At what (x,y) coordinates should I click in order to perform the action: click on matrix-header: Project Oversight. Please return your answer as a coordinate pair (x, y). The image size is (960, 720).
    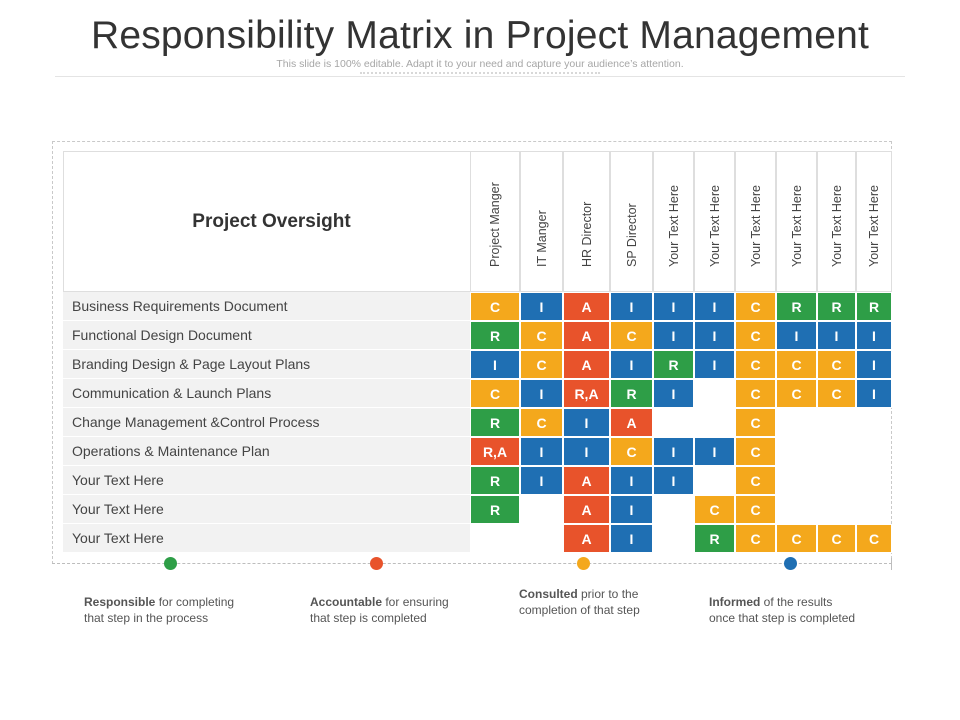
    Looking at the image, I should click on (271, 221).